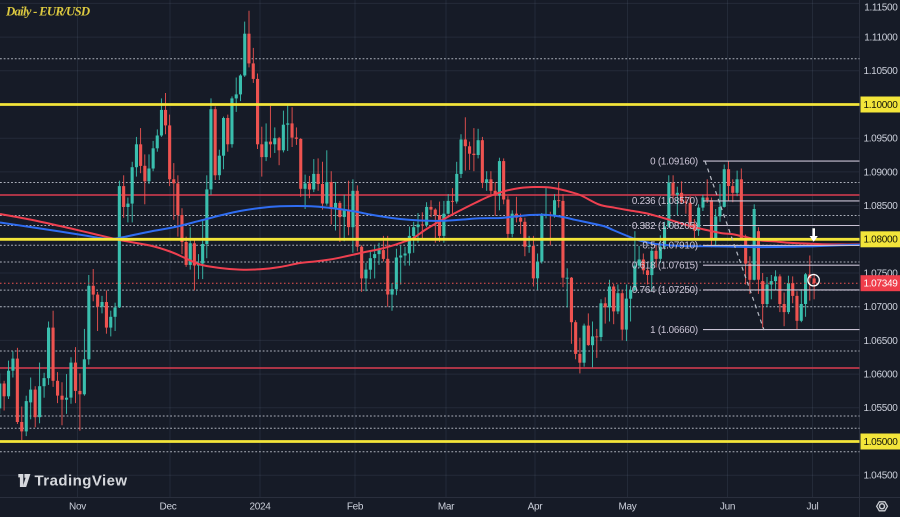 This screenshot has height=517, width=900. Describe the element at coordinates (628, 507) in the screenshot. I see `svg-text: May` at that location.